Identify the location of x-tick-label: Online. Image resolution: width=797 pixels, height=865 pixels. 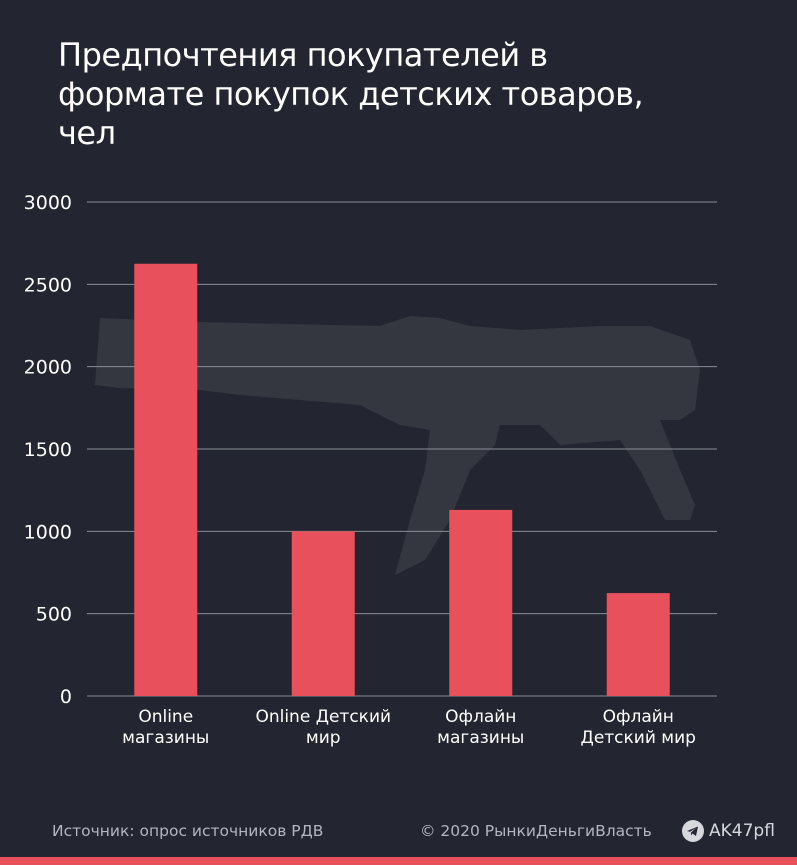
(165, 717).